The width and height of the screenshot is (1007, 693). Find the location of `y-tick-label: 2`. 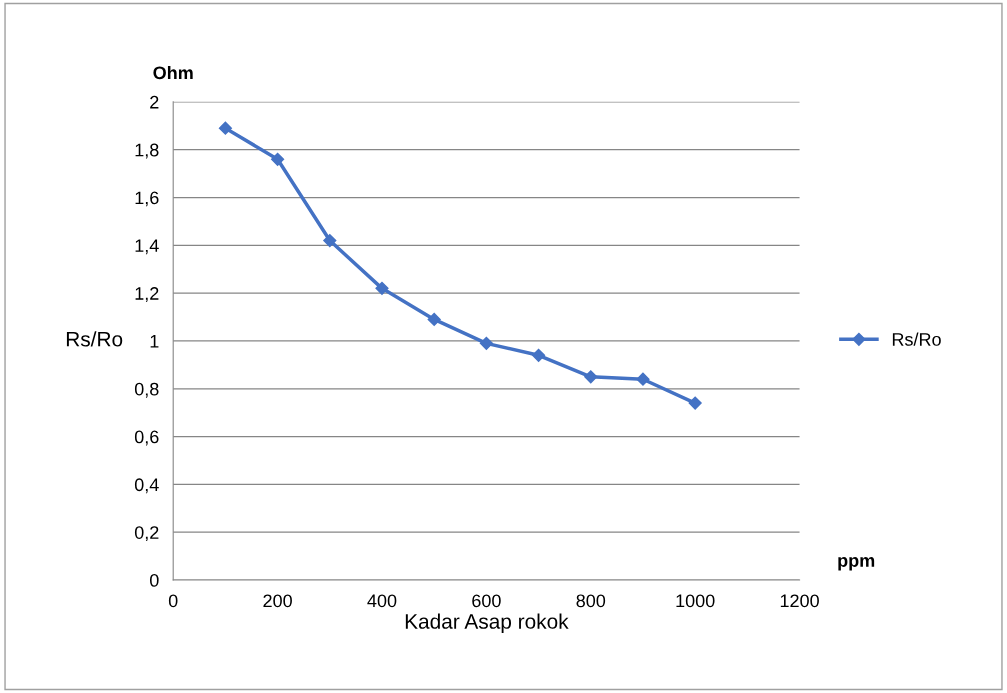

y-tick-label: 2 is located at coordinates (154, 102).